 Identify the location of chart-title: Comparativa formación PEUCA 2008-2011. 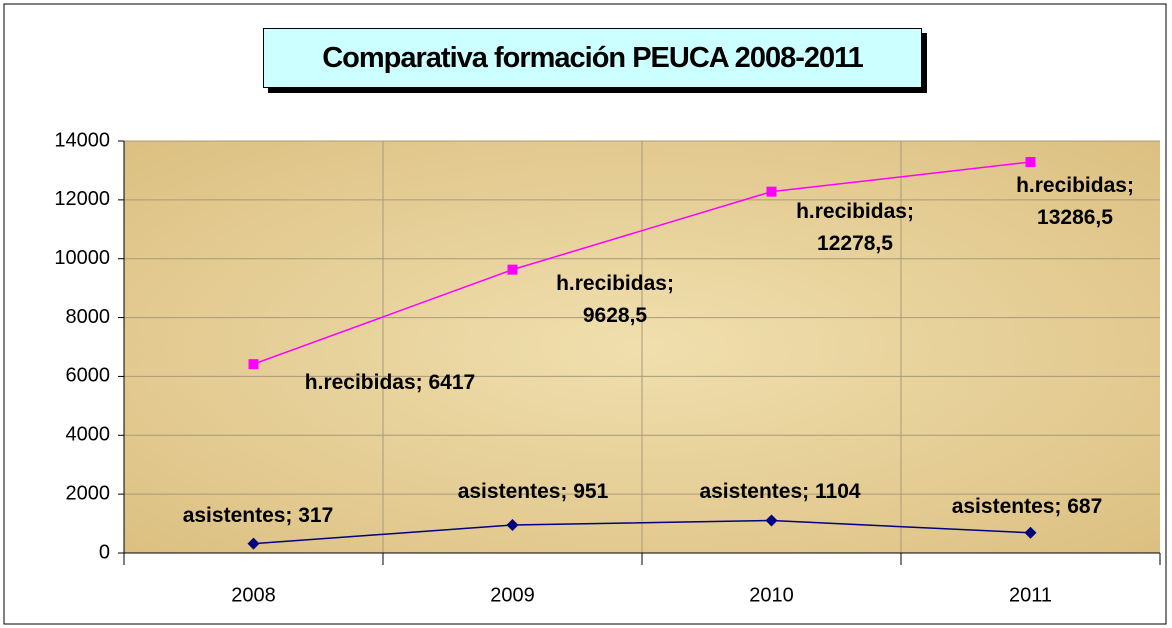
(592, 58).